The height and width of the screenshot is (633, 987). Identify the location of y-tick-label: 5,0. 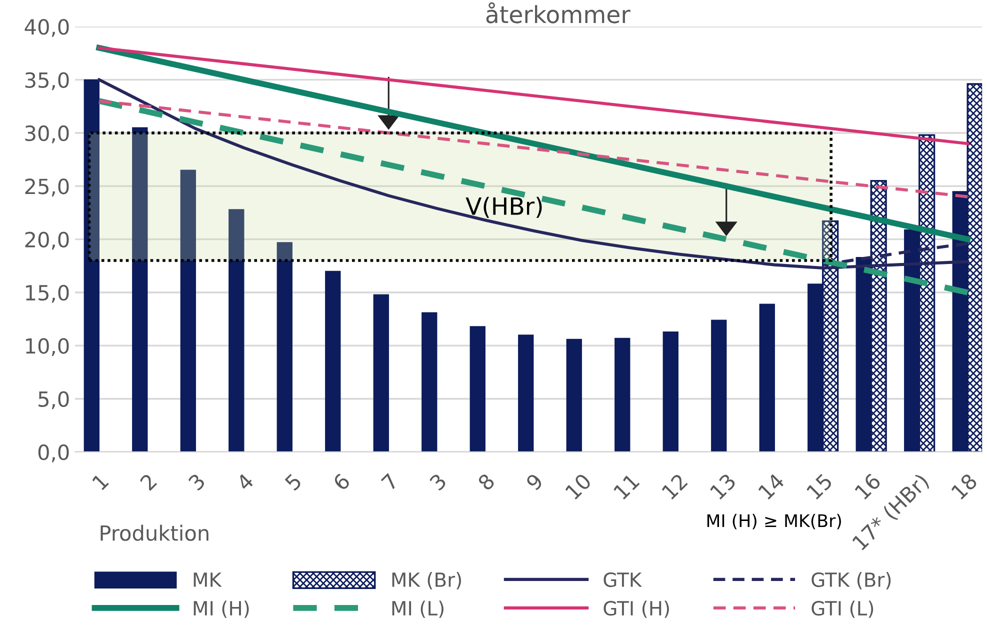
(53, 400).